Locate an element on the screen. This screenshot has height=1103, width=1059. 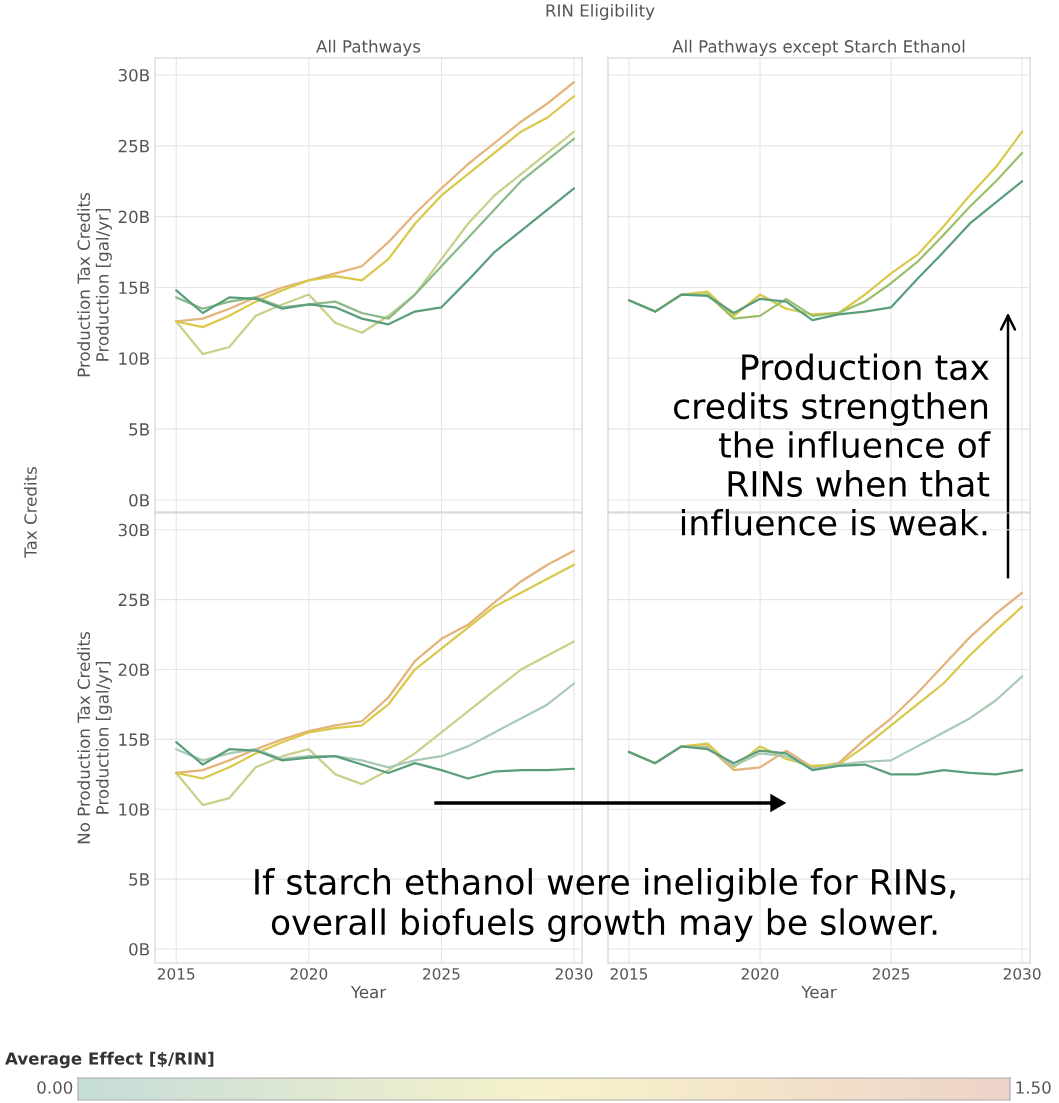
annotation: Production tax credits strengthen the influence of RINs when that influence is weak. is located at coordinates (832, 444).